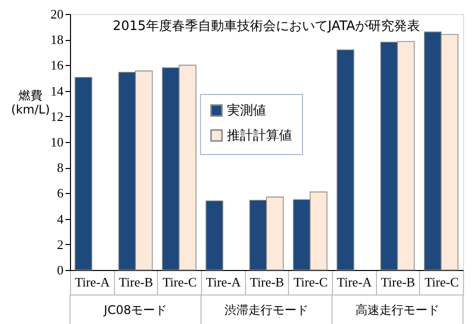 Image resolution: width=474 pixels, height=324 pixels. I want to click on y-tick-label: 10, so click(57, 142).